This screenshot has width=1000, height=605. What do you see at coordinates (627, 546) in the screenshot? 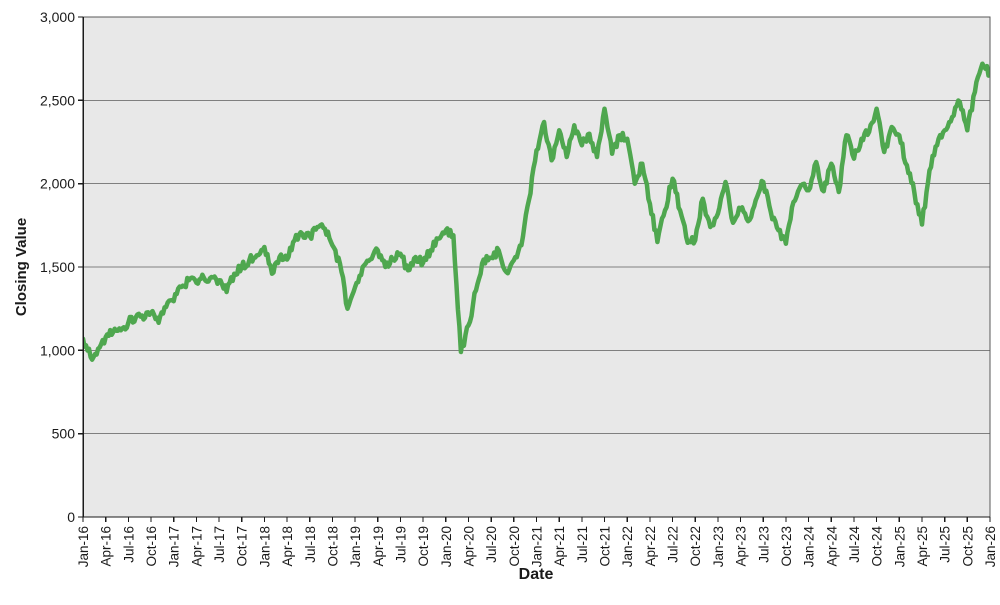
I see `x-tick-label: Jan-22` at bounding box center [627, 546].